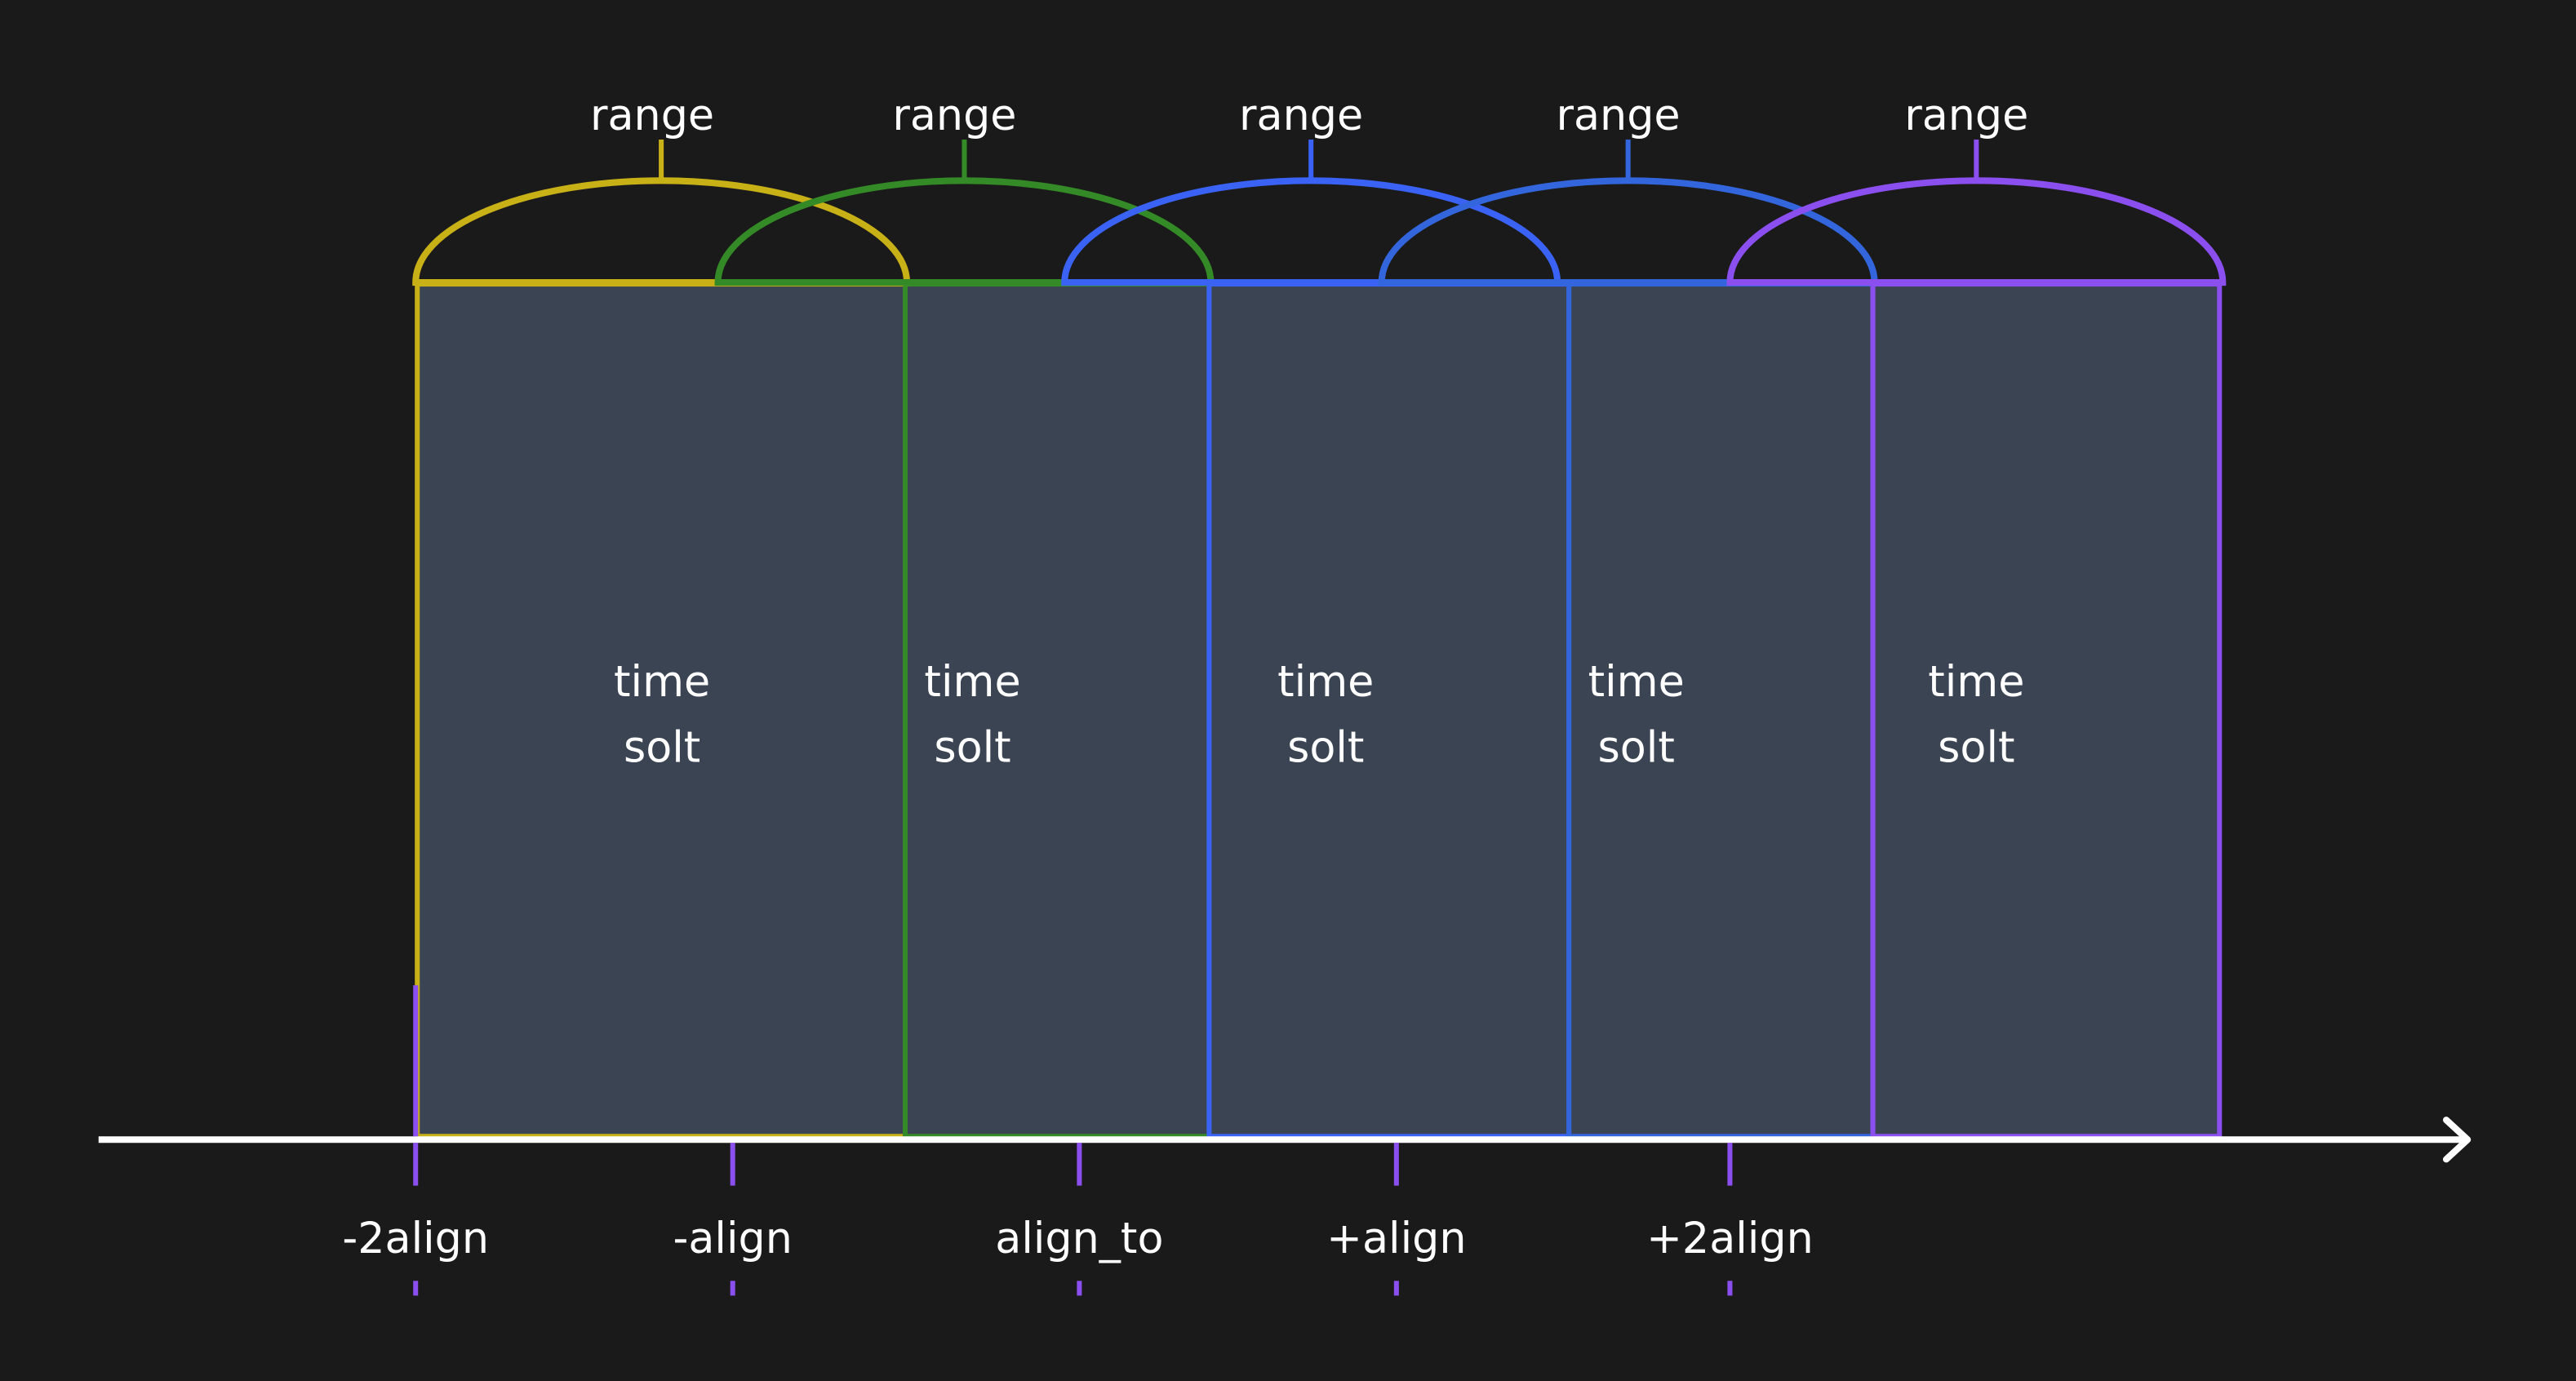 The height and width of the screenshot is (1381, 2576). What do you see at coordinates (1730, 1238) in the screenshot?
I see `tick-label: +2align` at bounding box center [1730, 1238].